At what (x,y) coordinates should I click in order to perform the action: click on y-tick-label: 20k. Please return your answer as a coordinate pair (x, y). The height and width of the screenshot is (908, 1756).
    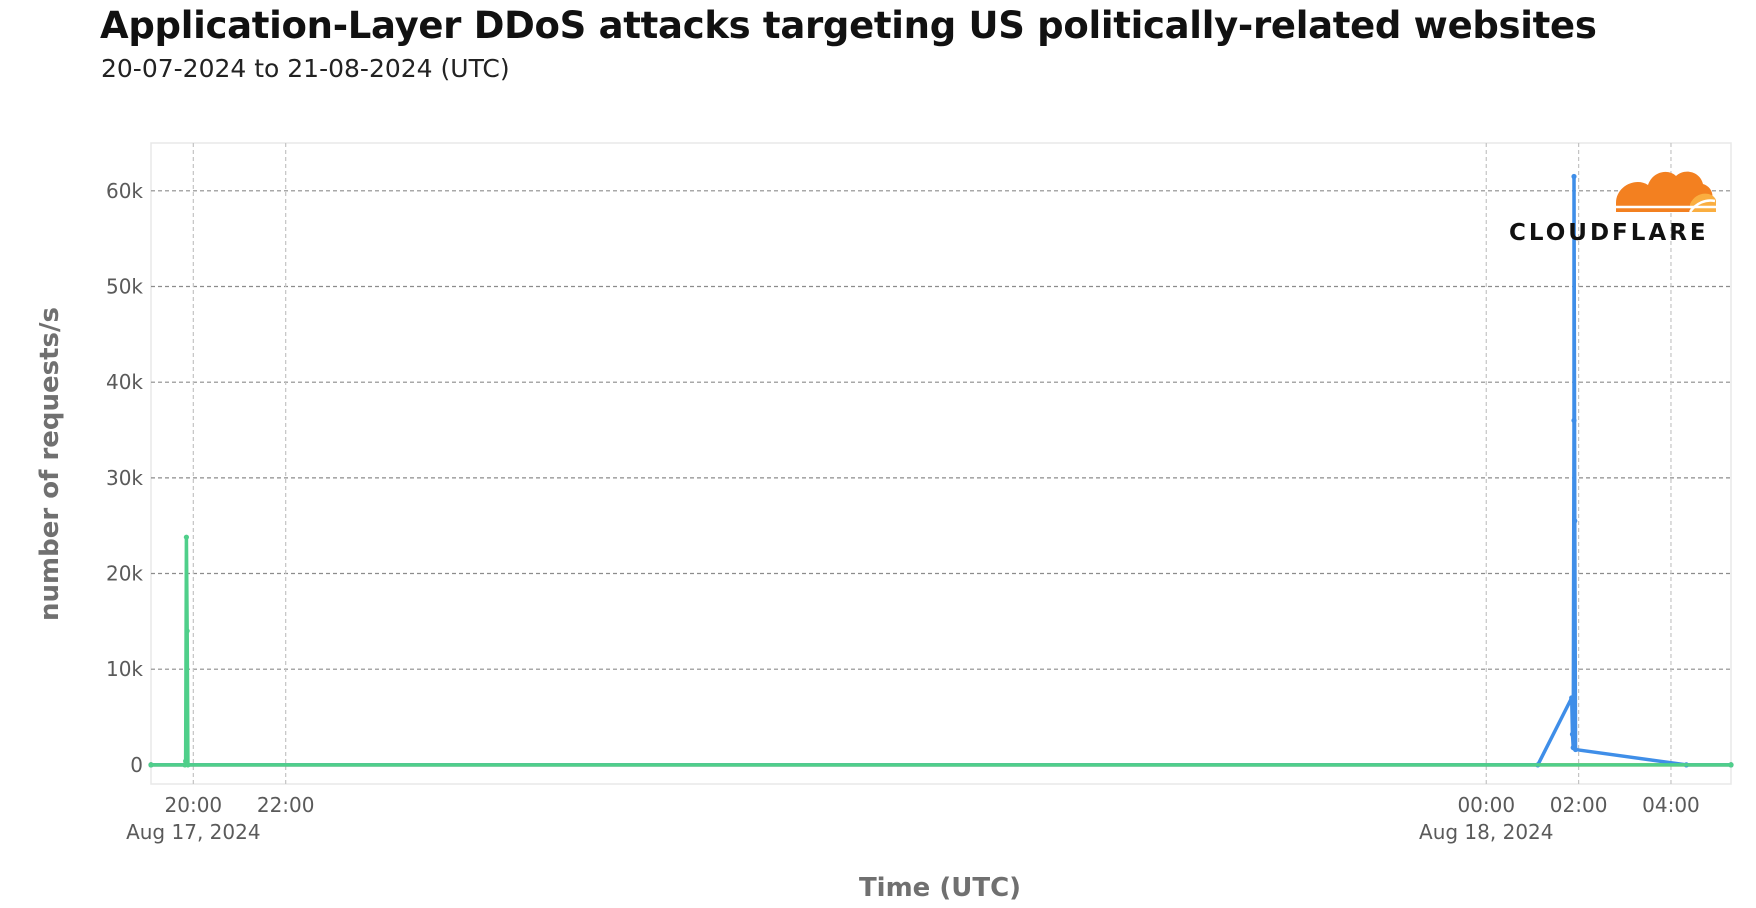
    Looking at the image, I should click on (124, 574).